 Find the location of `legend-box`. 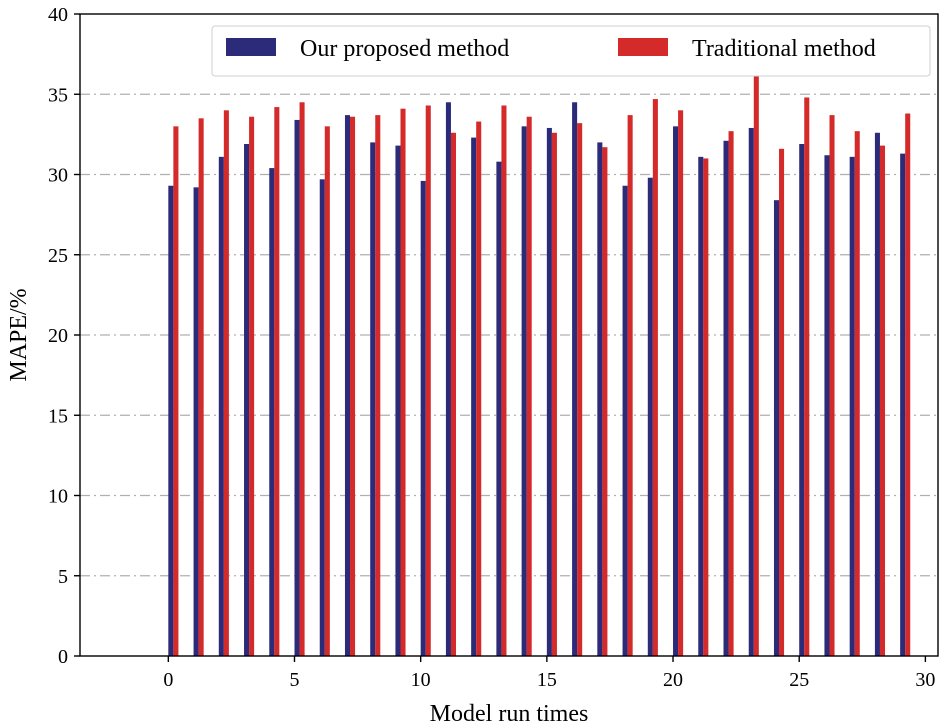

legend-box is located at coordinates (571, 51).